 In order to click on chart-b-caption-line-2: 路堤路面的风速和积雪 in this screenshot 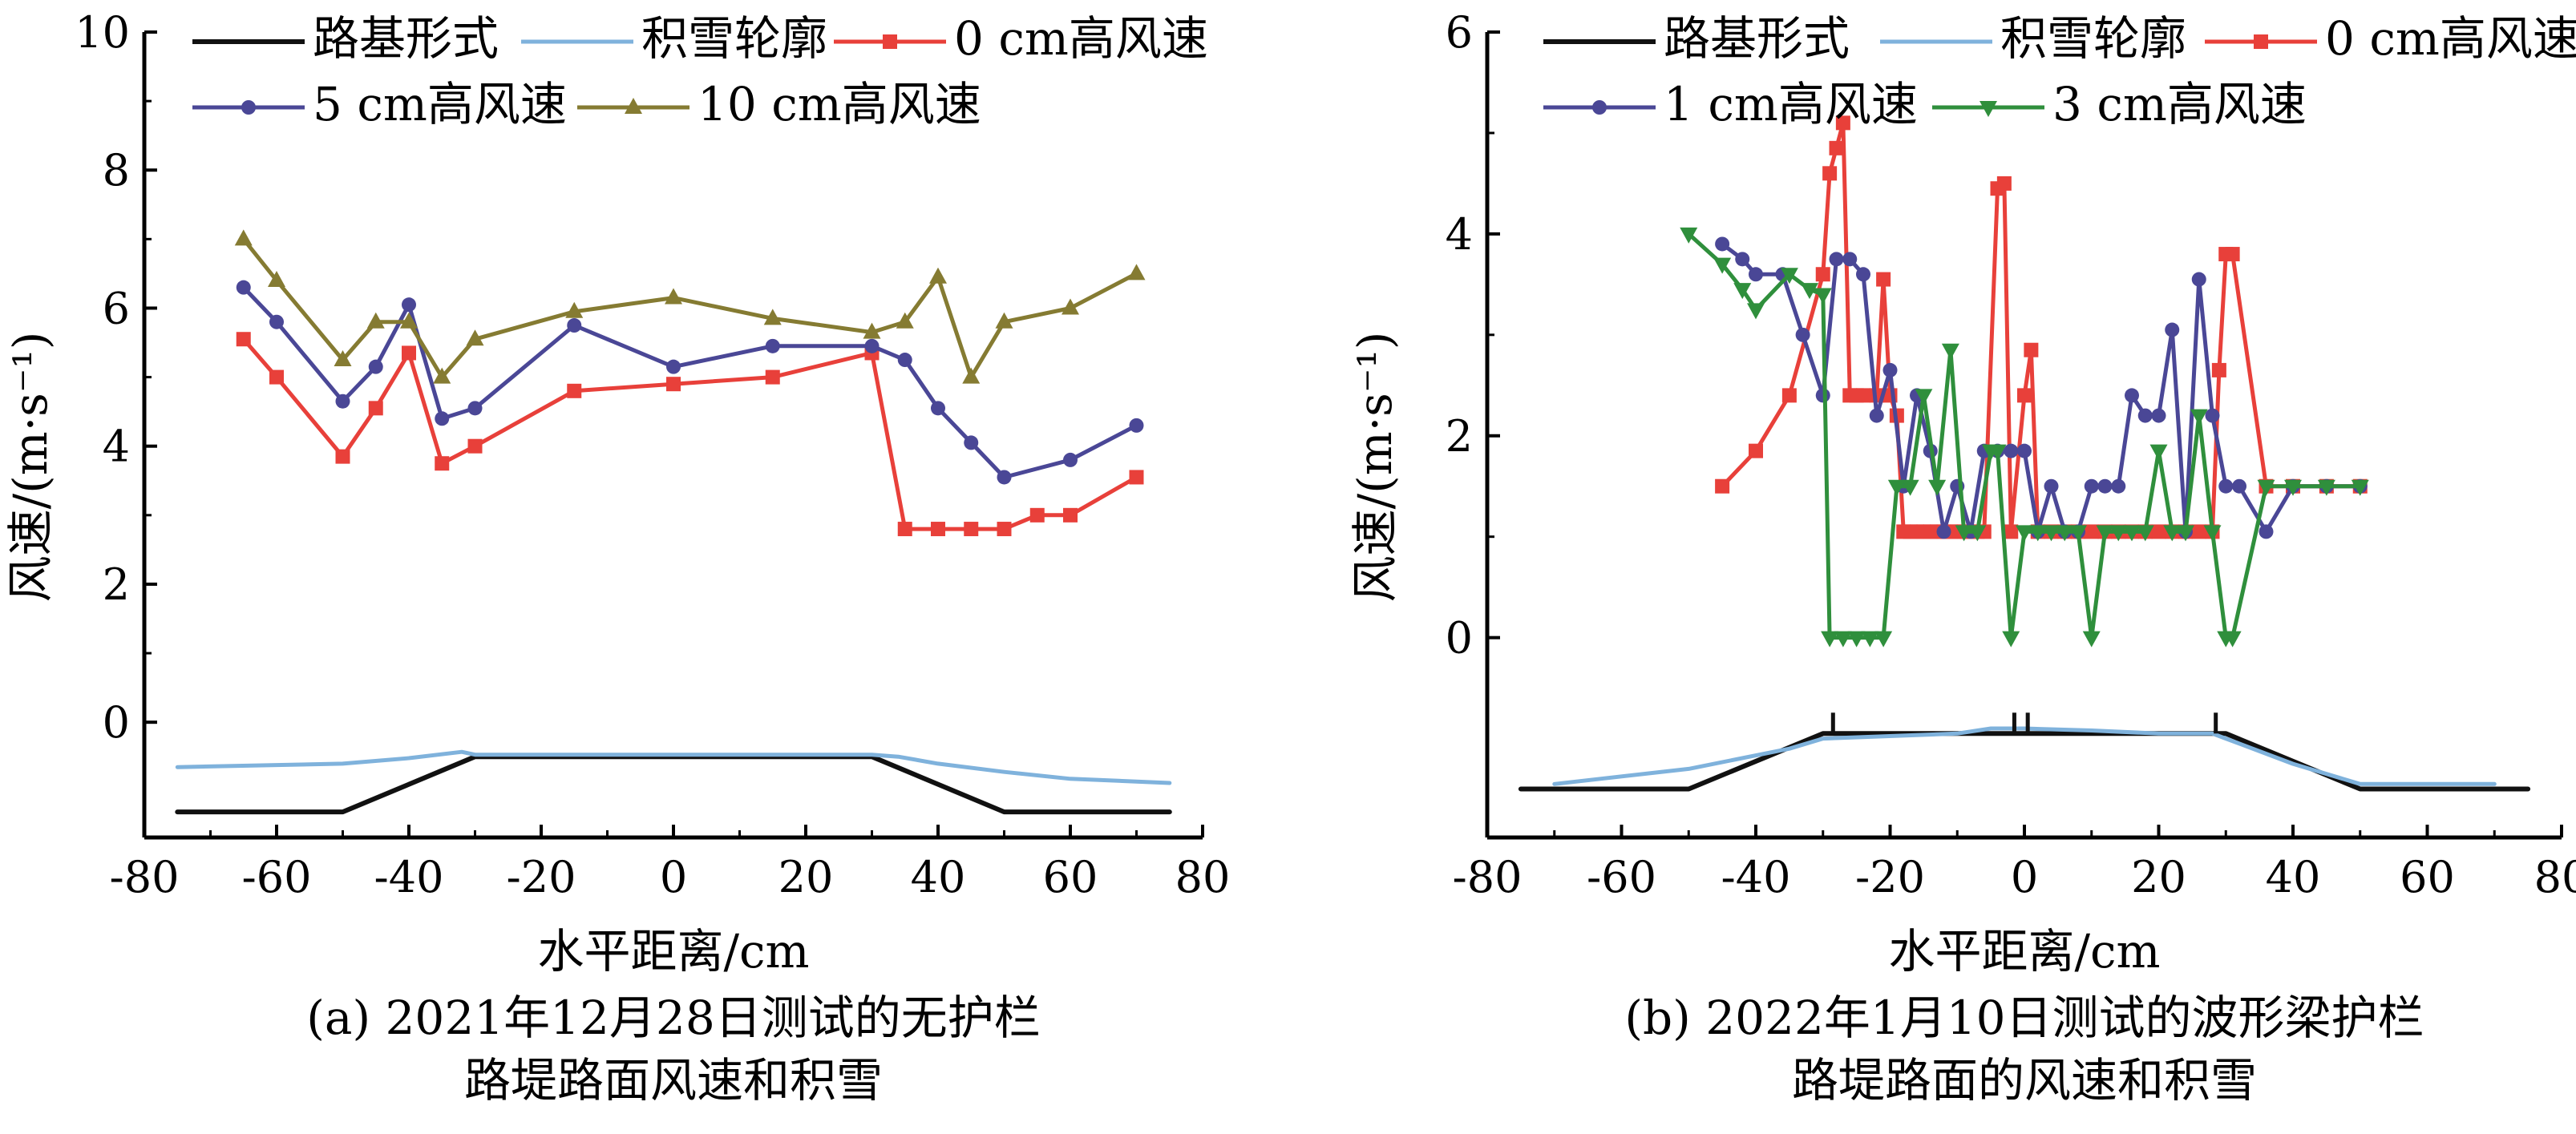, I will do `click(2024, 1080)`.